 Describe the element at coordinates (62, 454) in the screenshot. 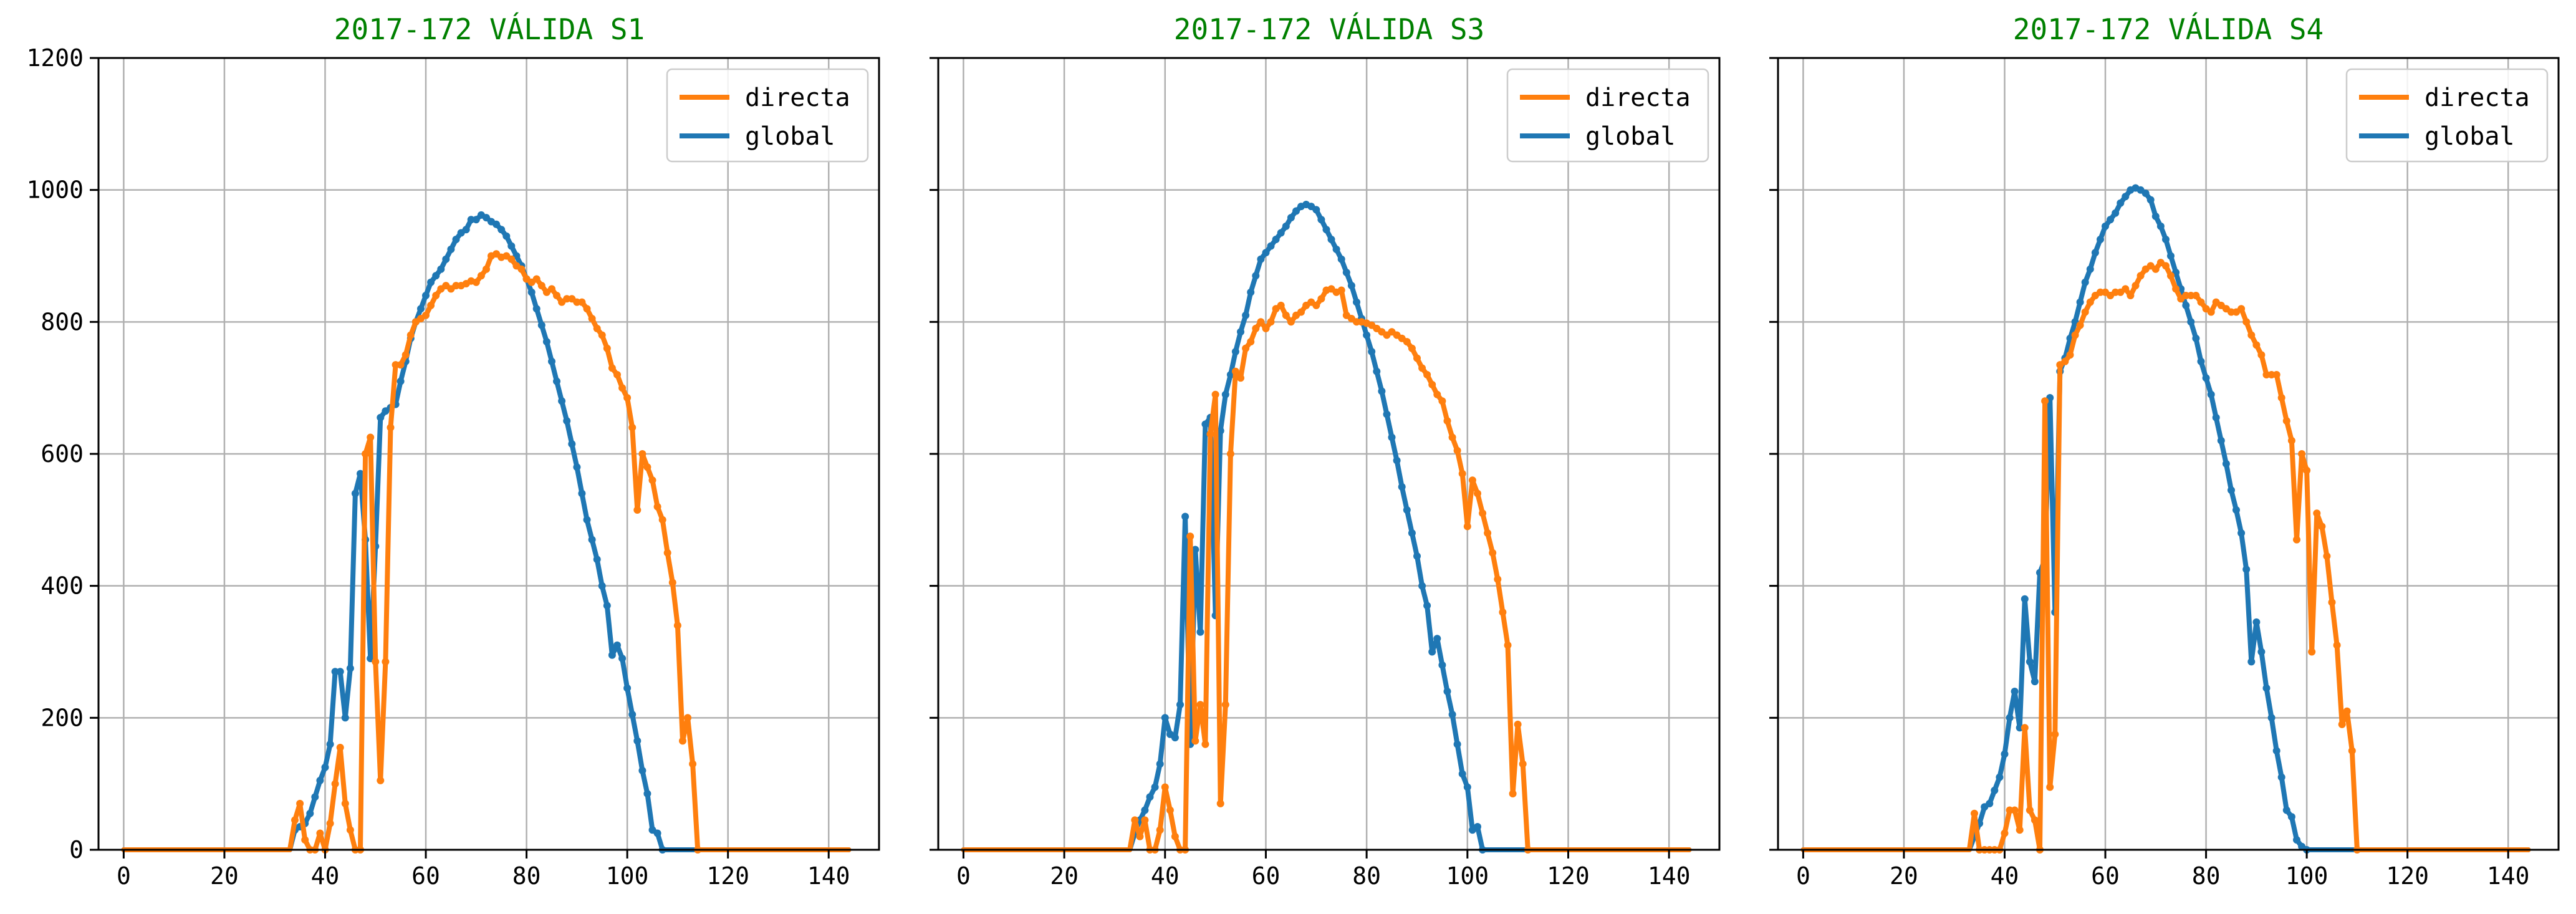

I see `y-tick-label: 600` at that location.